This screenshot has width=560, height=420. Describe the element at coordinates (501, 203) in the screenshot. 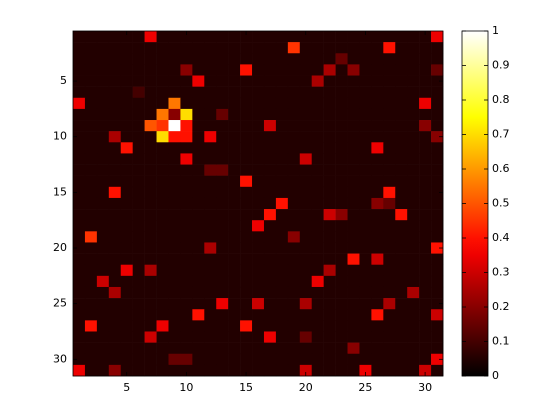

I see `colorbar-tick-label: 0.5` at that location.